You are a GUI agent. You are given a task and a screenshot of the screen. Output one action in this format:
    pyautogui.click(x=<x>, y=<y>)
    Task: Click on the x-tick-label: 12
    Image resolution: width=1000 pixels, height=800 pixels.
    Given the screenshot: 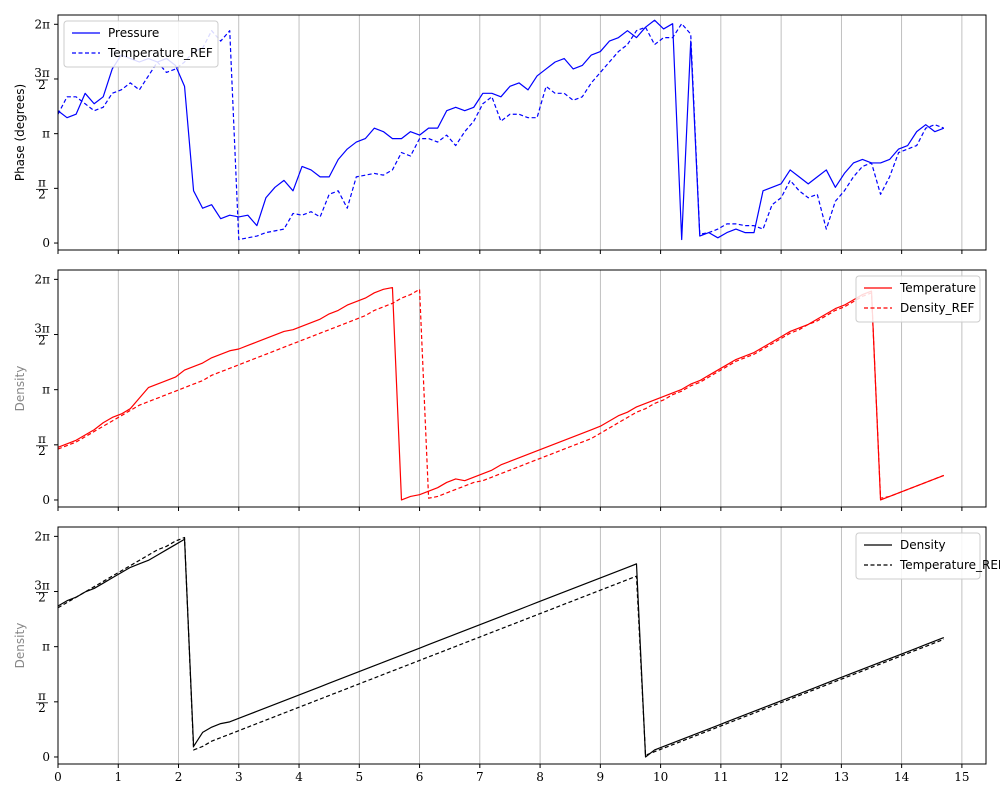 What is the action you would take?
    pyautogui.click(x=780, y=777)
    